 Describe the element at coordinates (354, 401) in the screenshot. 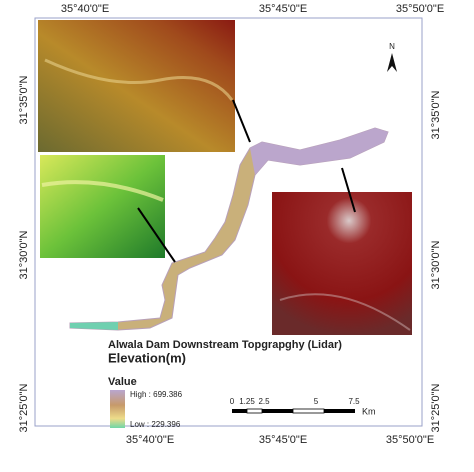

I see `scale-label: 7.5` at that location.